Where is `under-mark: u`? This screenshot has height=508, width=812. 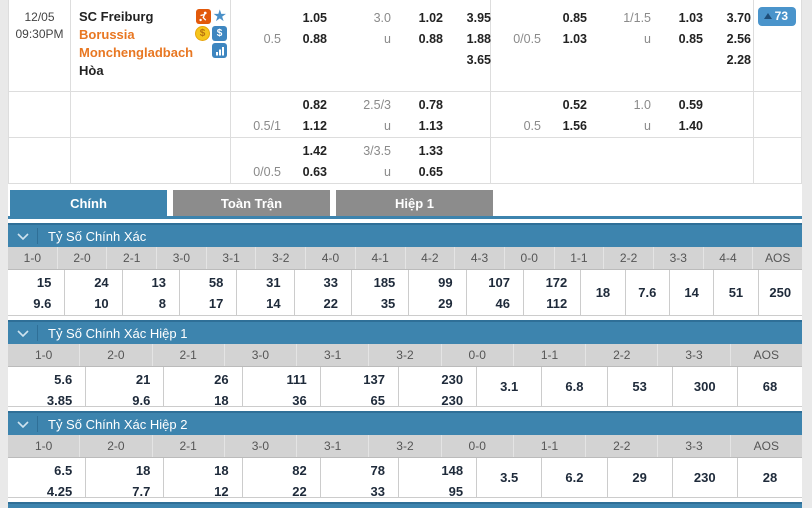 under-mark: u is located at coordinates (647, 39).